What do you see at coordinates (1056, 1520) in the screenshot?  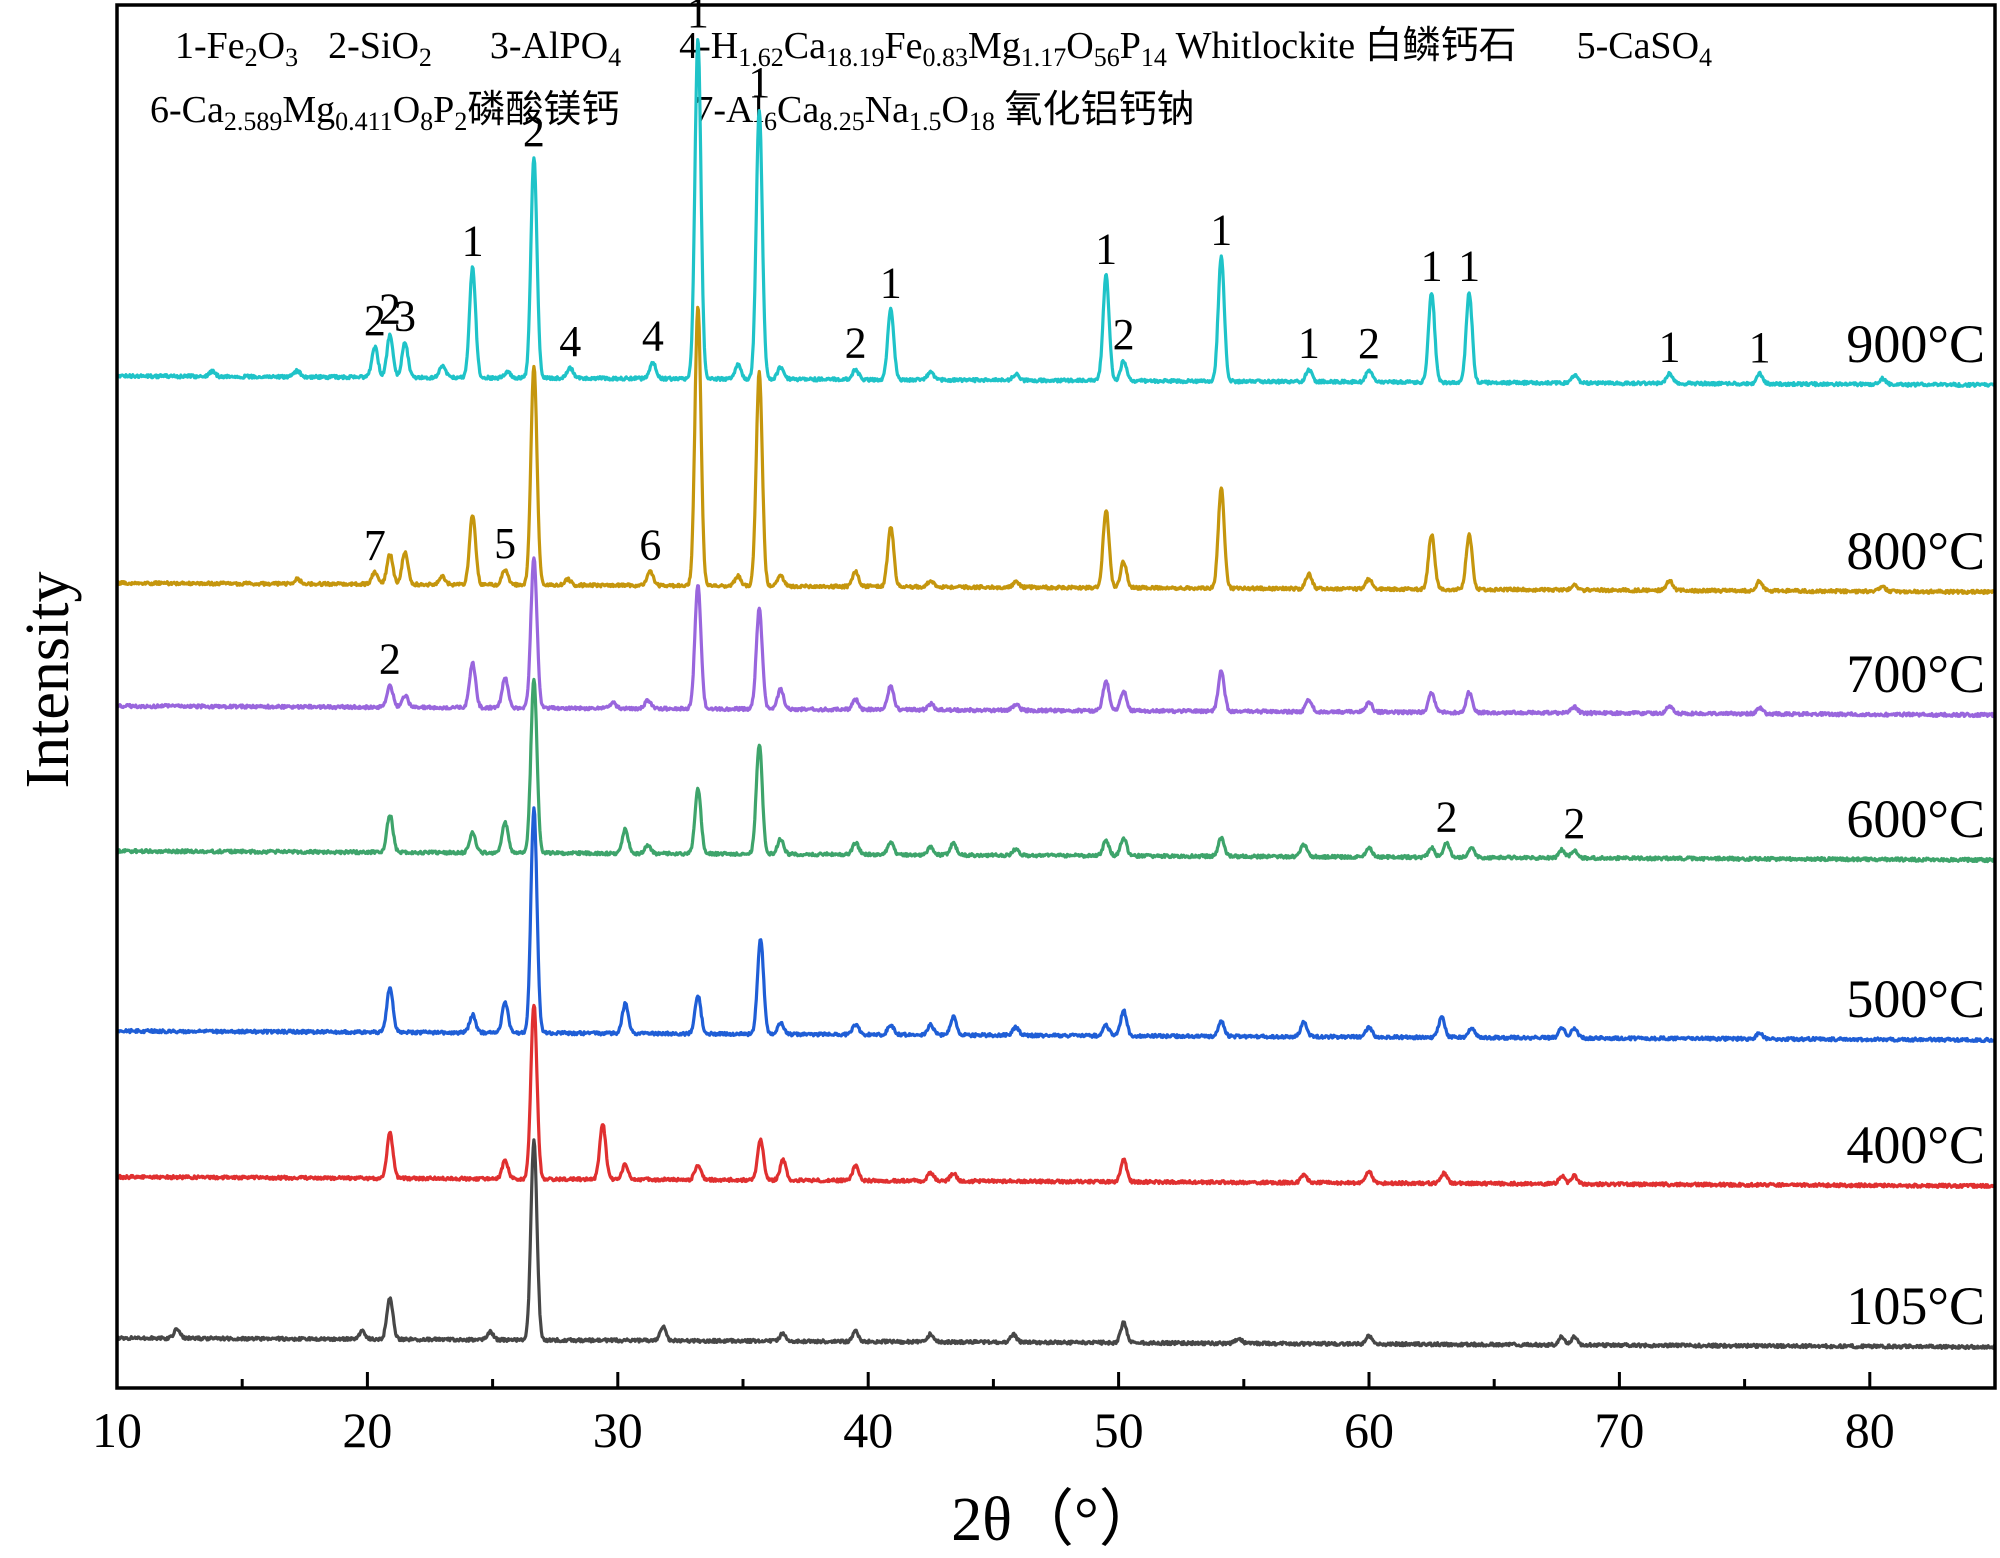 I see `x-axis-title: 2θ（°）` at bounding box center [1056, 1520].